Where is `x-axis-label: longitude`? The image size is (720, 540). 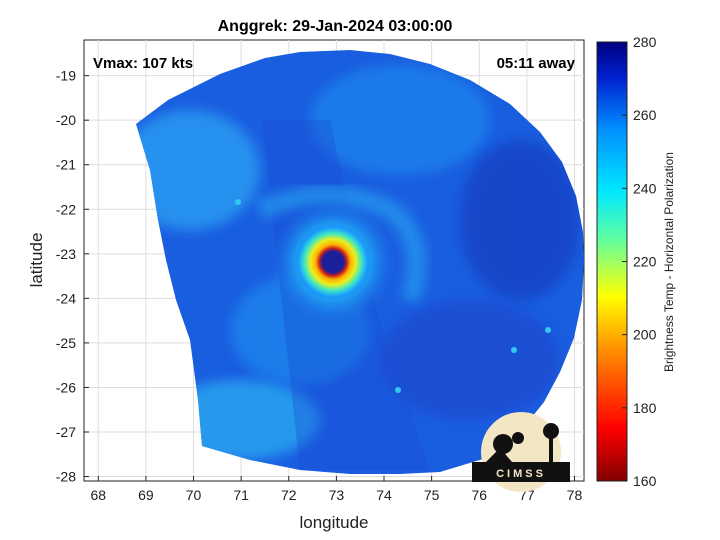 x-axis-label: longitude is located at coordinates (333, 522).